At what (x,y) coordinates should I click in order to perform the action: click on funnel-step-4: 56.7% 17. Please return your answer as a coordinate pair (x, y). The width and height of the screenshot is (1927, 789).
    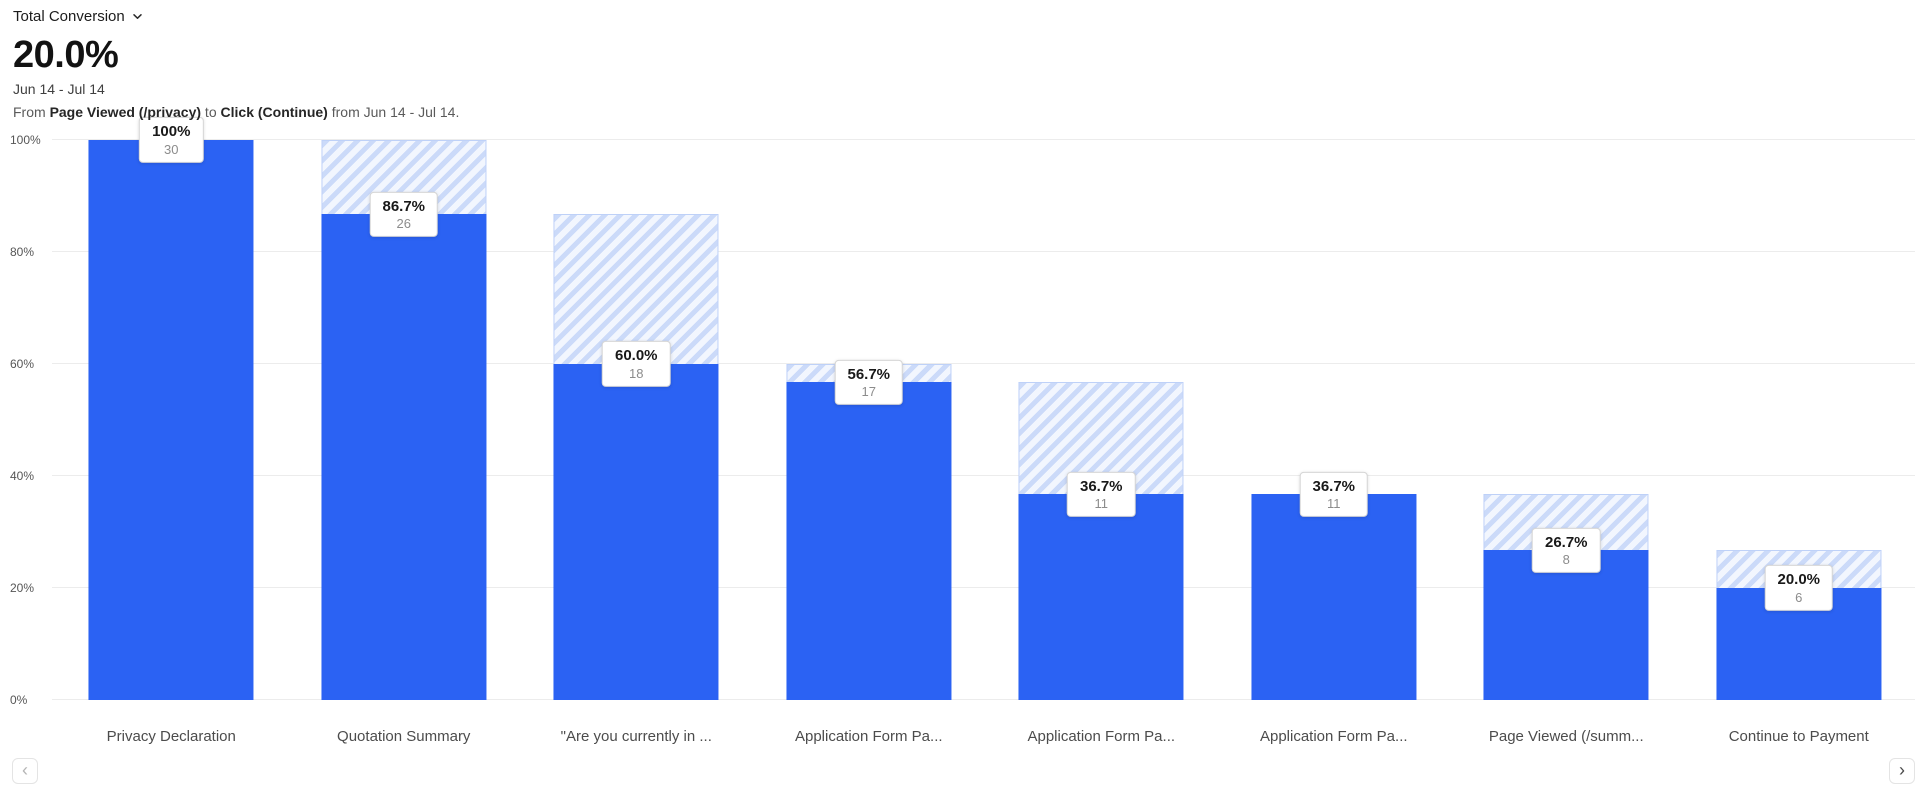
    Looking at the image, I should click on (869, 420).